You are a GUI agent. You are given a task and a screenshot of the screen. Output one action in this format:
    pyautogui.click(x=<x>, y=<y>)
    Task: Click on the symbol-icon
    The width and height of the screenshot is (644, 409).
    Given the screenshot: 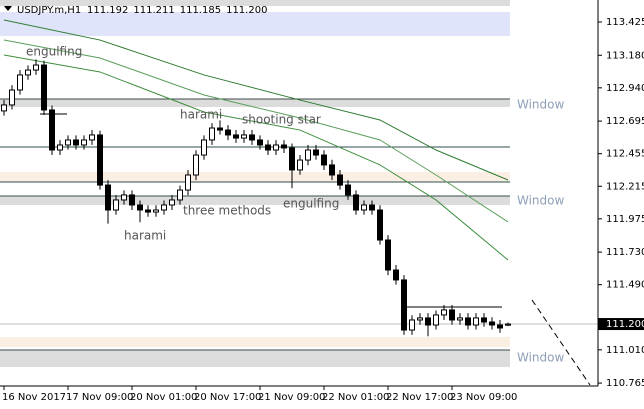 What is the action you would take?
    pyautogui.click(x=8, y=8)
    